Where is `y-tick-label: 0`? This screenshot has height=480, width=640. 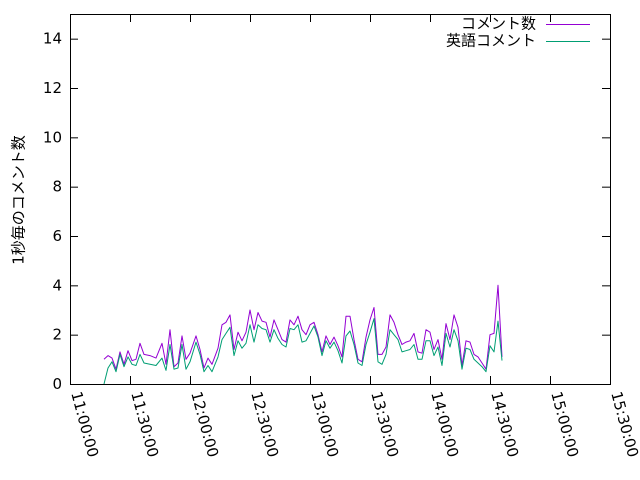
y-tick-label: 0 is located at coordinates (57, 384).